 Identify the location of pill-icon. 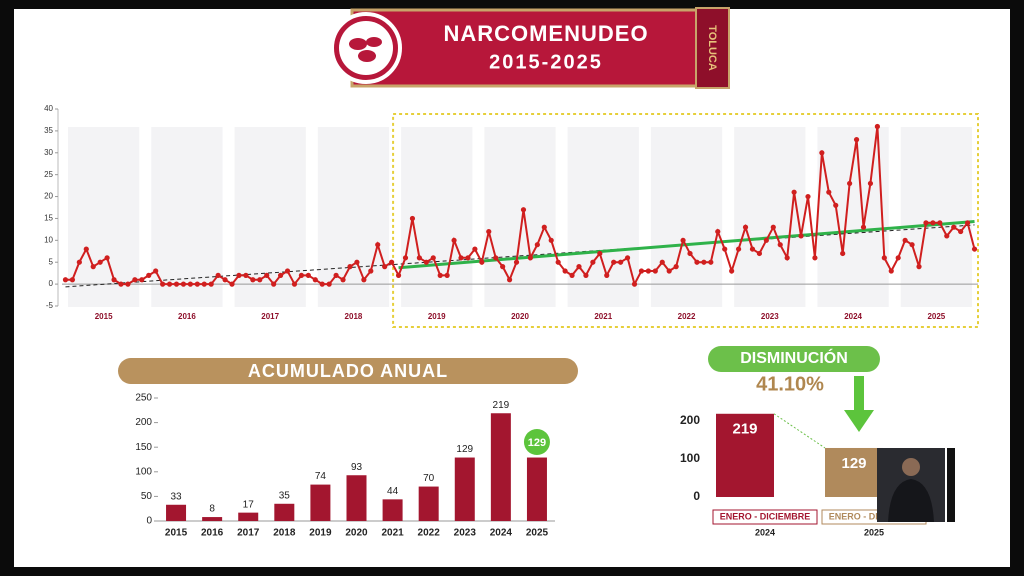
(374, 42).